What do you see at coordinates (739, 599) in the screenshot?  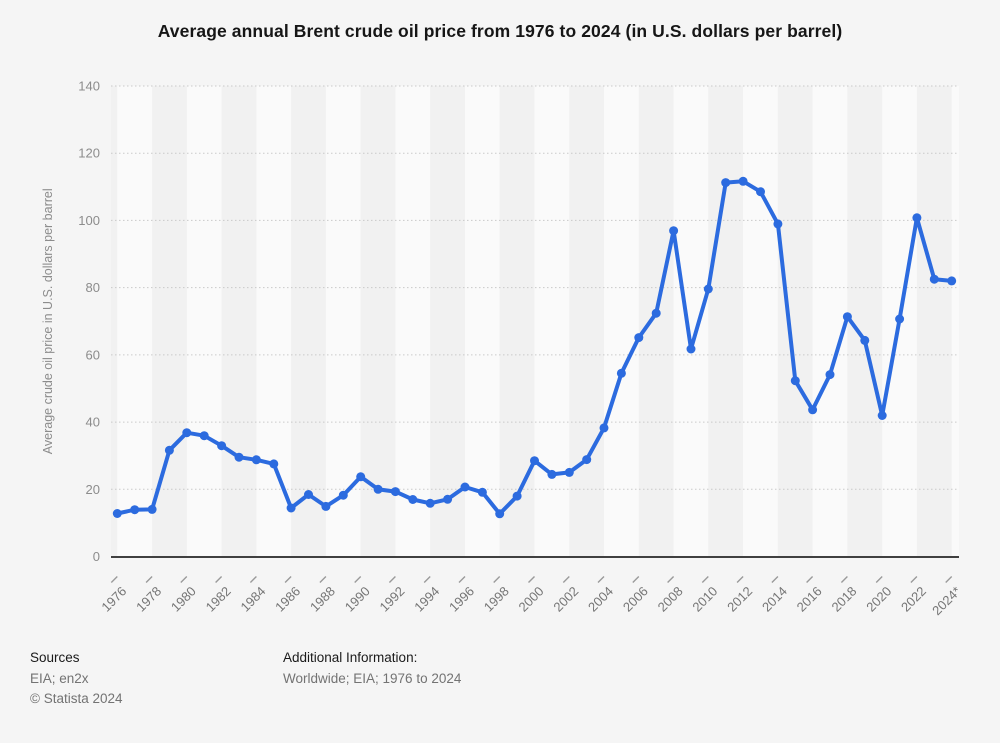 I see `x-axis-tick-label: 2012` at bounding box center [739, 599].